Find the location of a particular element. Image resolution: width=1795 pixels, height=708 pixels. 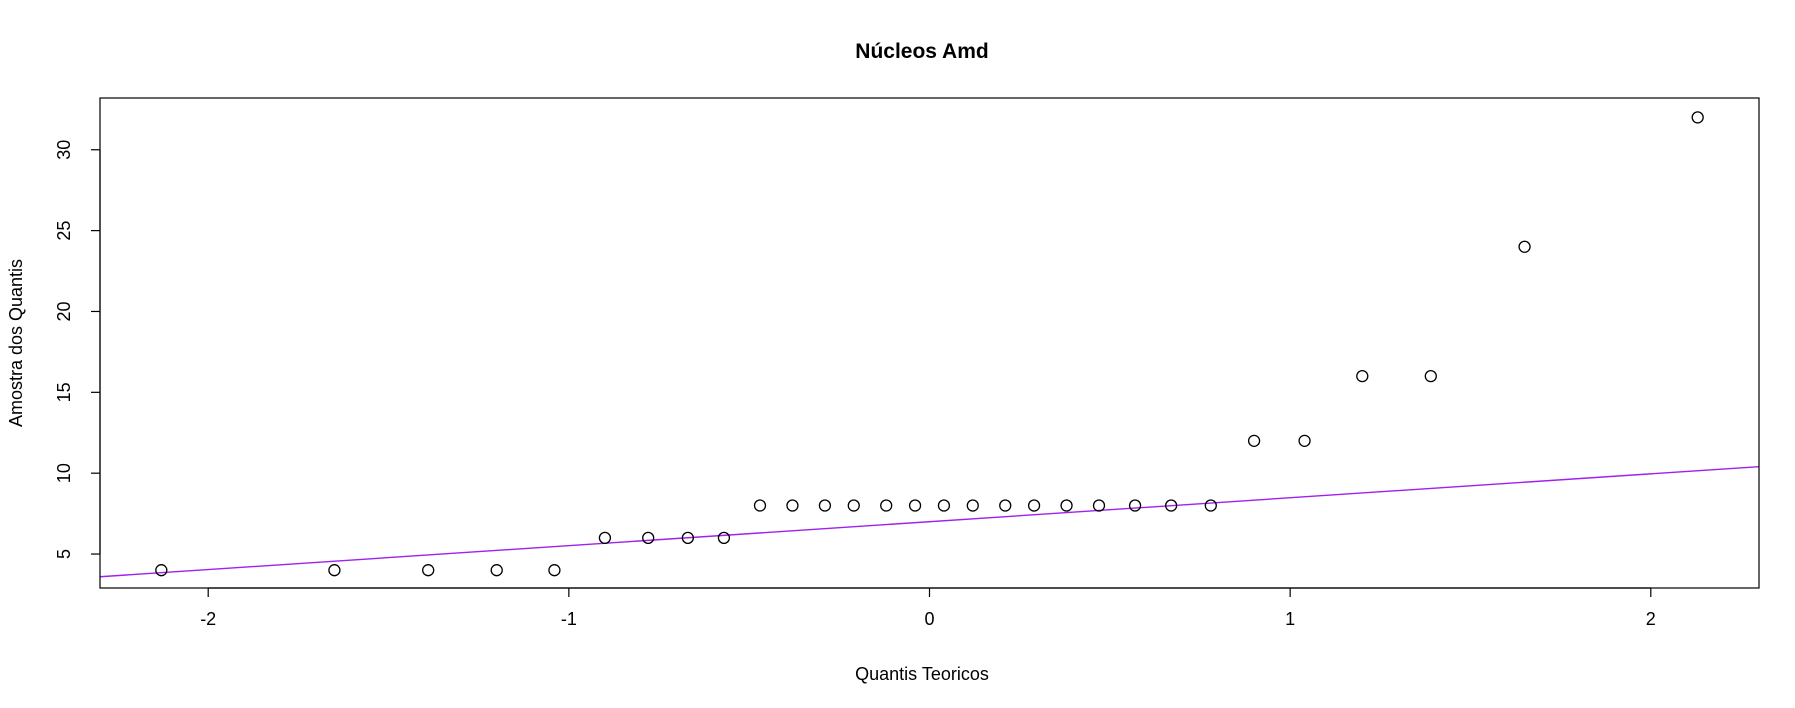

x-axis-title: Quantis Teoricos is located at coordinates (922, 674).